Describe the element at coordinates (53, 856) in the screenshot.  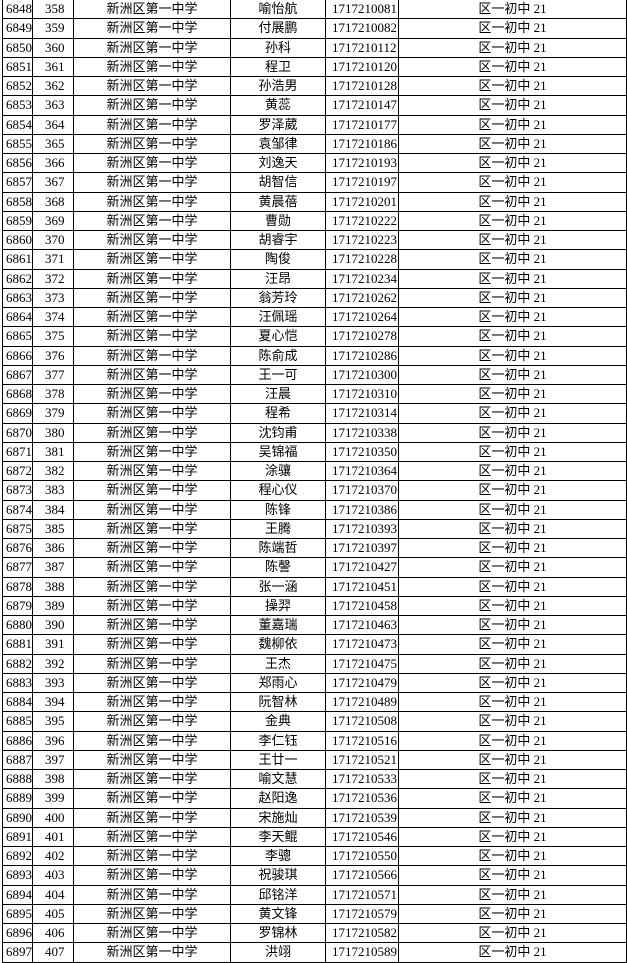
I see `seq-number: 402` at that location.